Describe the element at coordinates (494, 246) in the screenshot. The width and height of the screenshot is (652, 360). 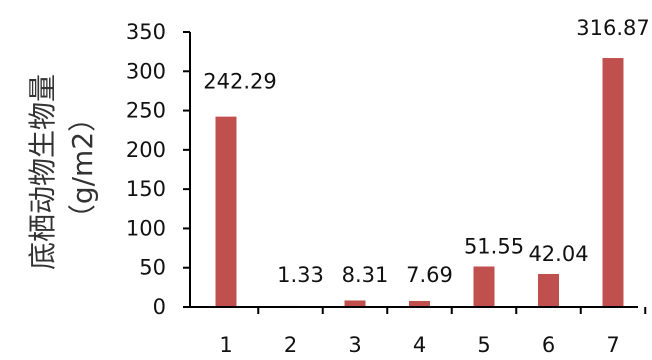
I see `data-label: 51.55` at that location.